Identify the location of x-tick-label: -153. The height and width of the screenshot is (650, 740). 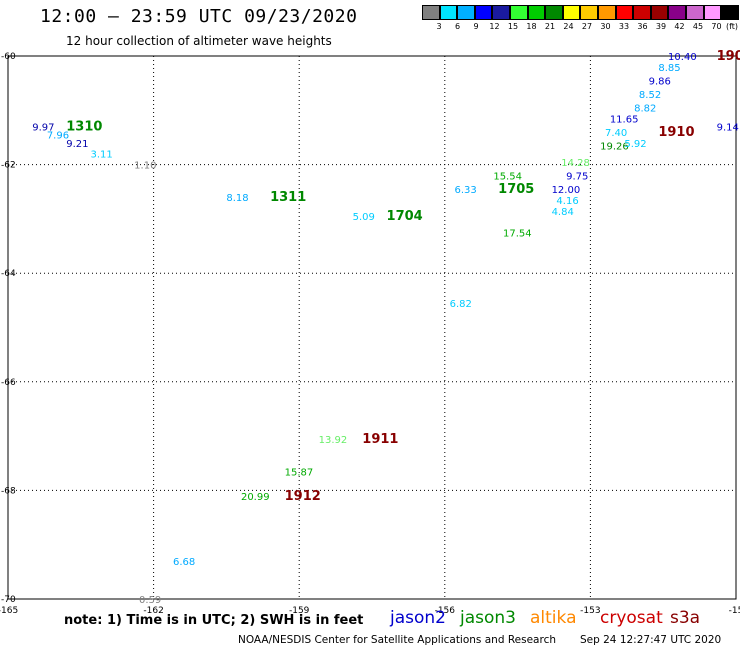
(590, 611).